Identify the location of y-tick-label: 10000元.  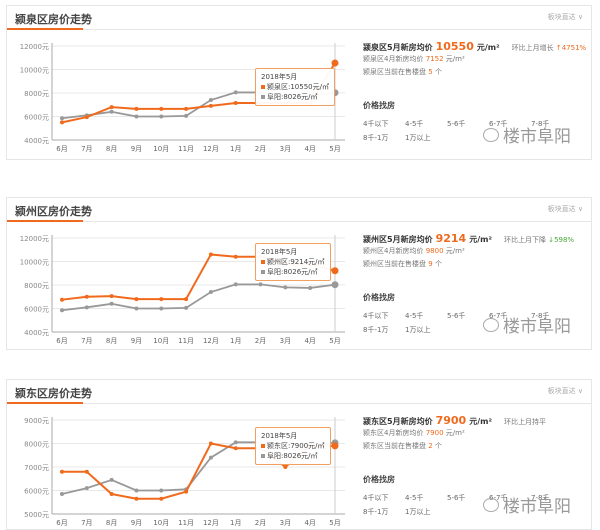
(34, 71).